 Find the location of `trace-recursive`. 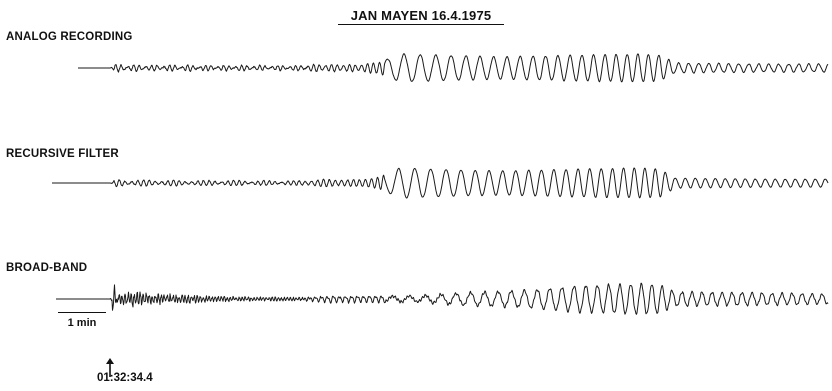

trace-recursive is located at coordinates (440, 183).